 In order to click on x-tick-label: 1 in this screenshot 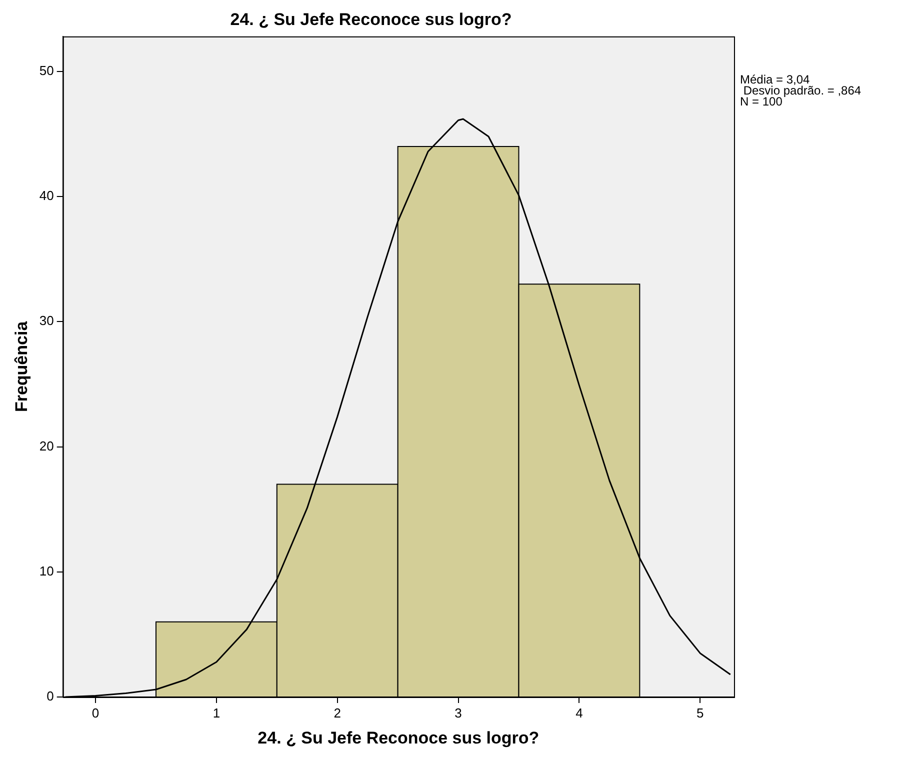, I will do `click(216, 712)`.